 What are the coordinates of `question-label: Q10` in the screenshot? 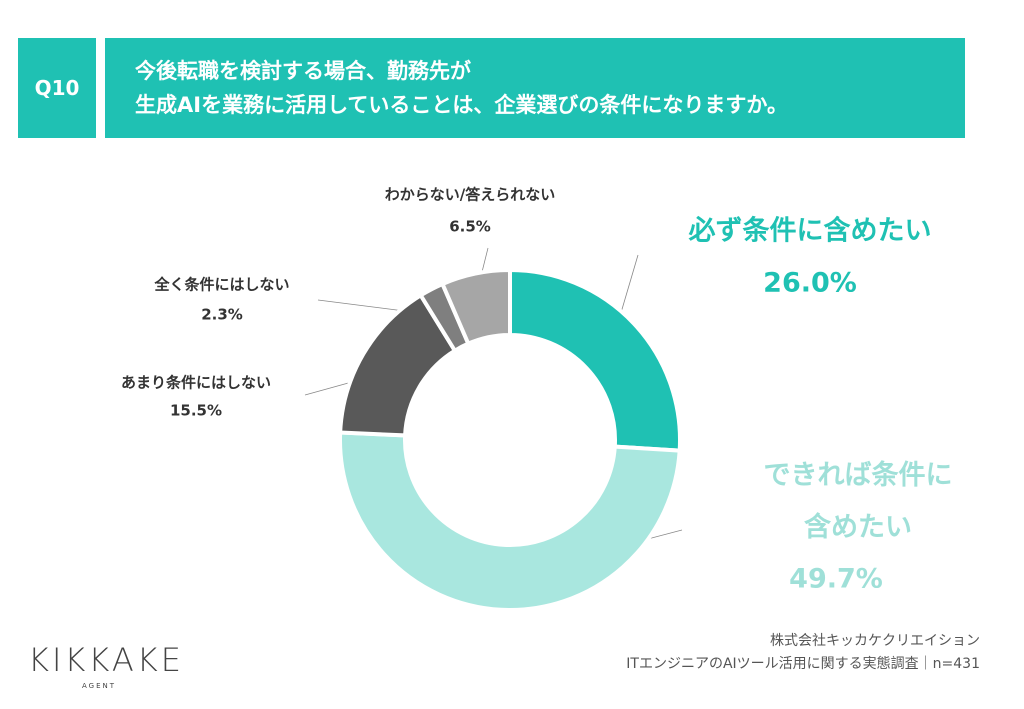 It's located at (57, 88).